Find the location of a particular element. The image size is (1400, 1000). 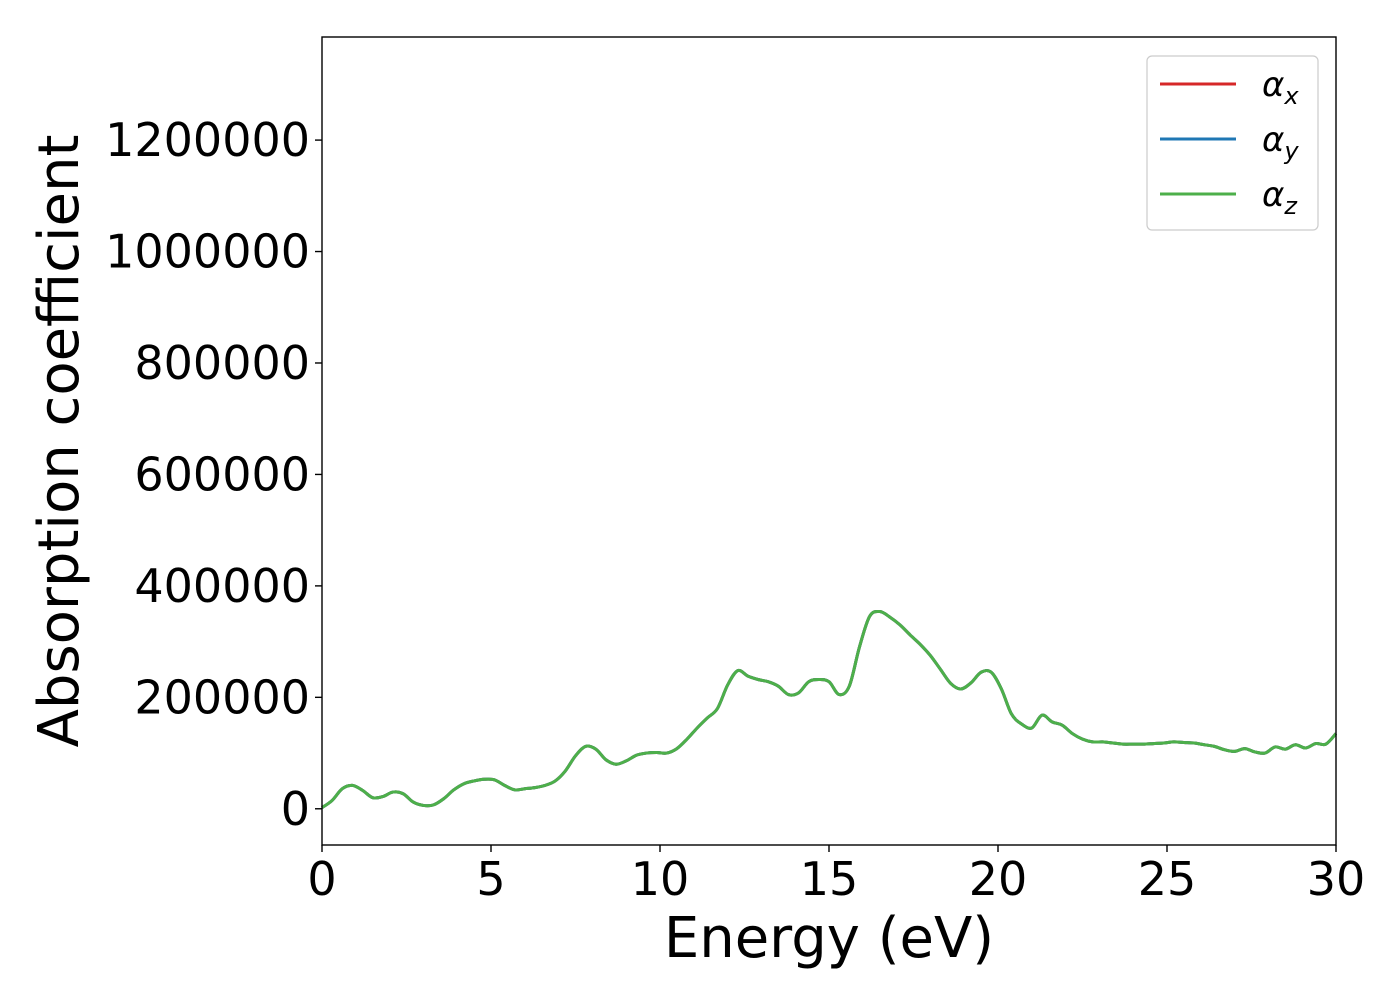

legend-label: αx is located at coordinates (1280, 87).